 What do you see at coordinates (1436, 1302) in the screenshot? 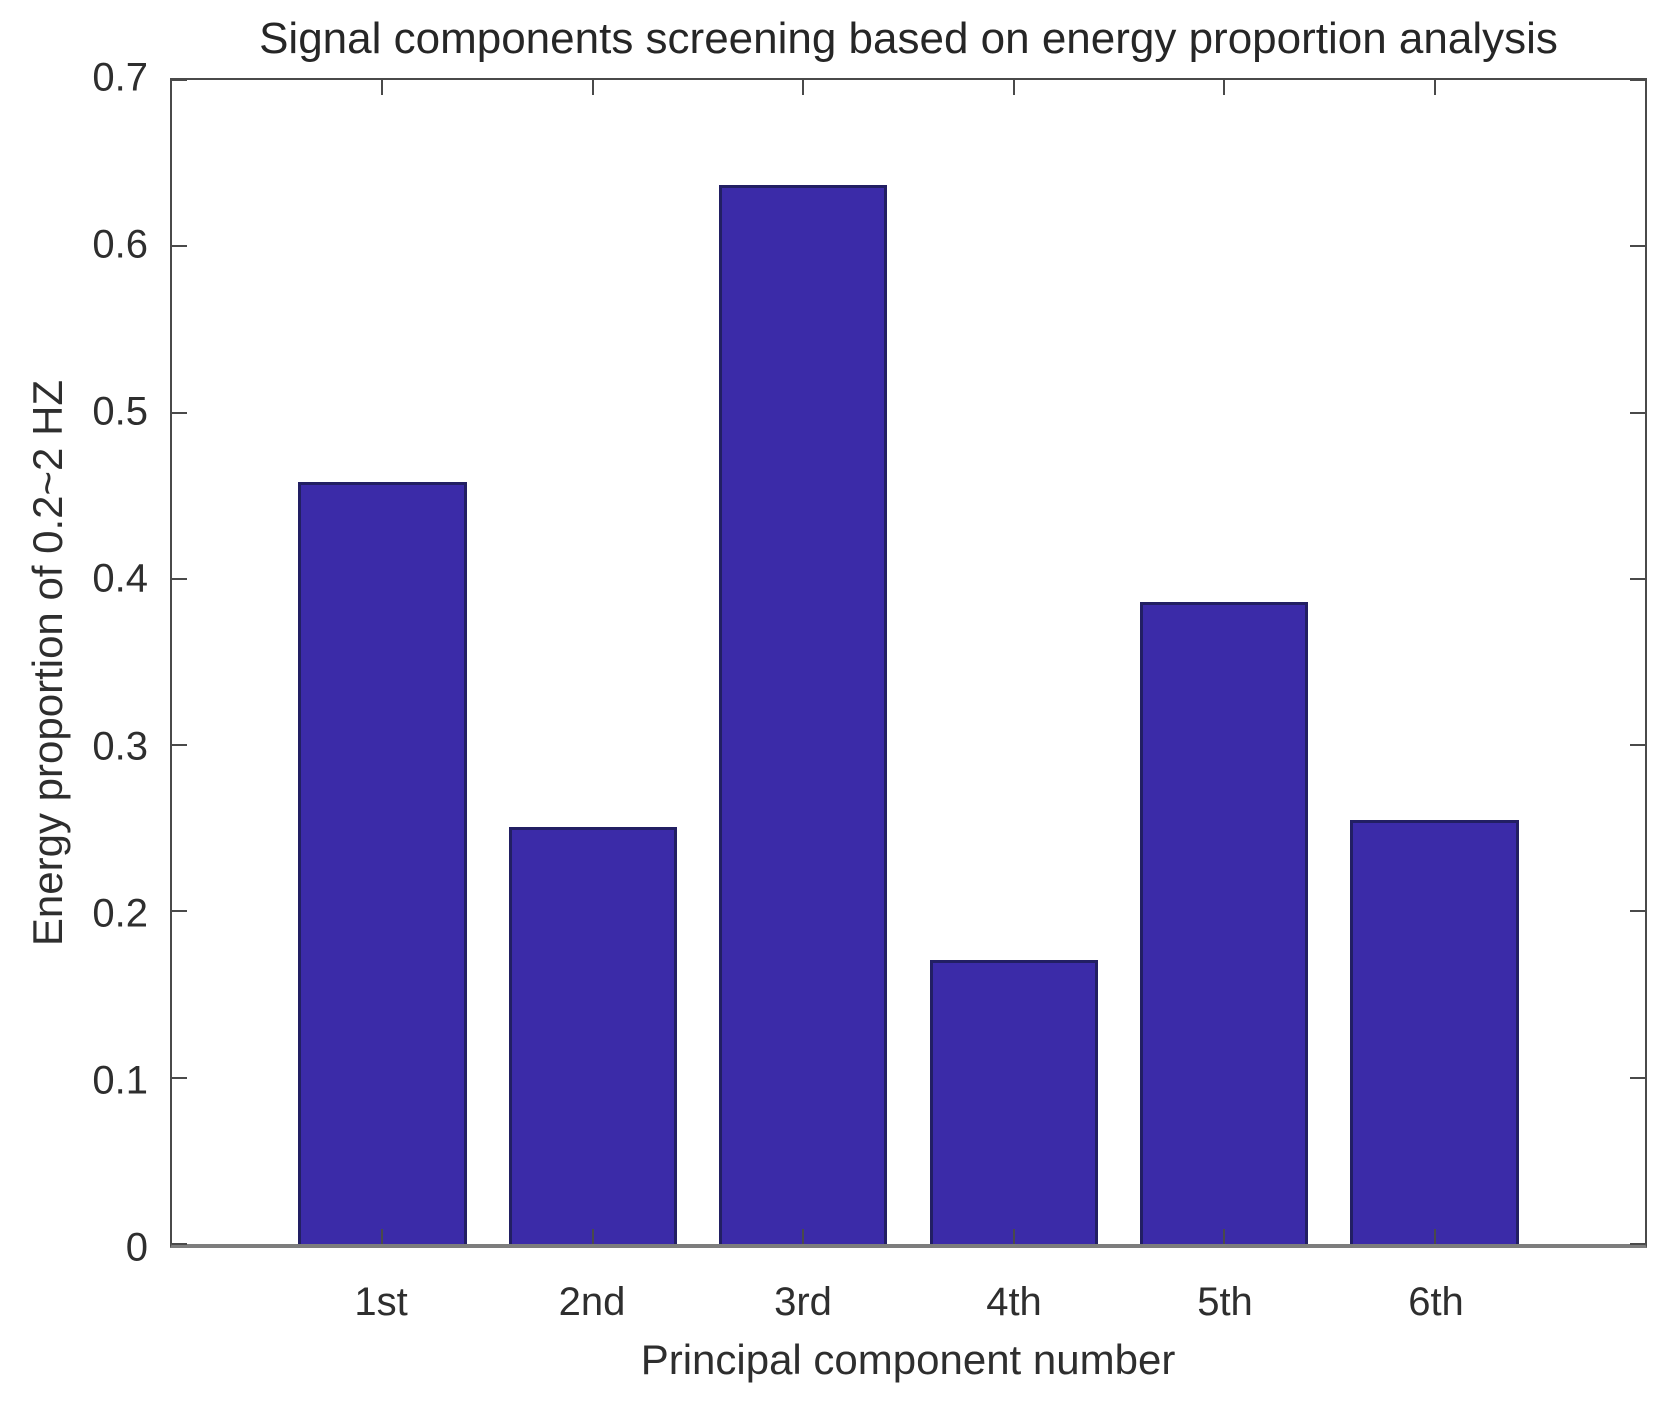
I see `x-tick-label: 6th` at bounding box center [1436, 1302].